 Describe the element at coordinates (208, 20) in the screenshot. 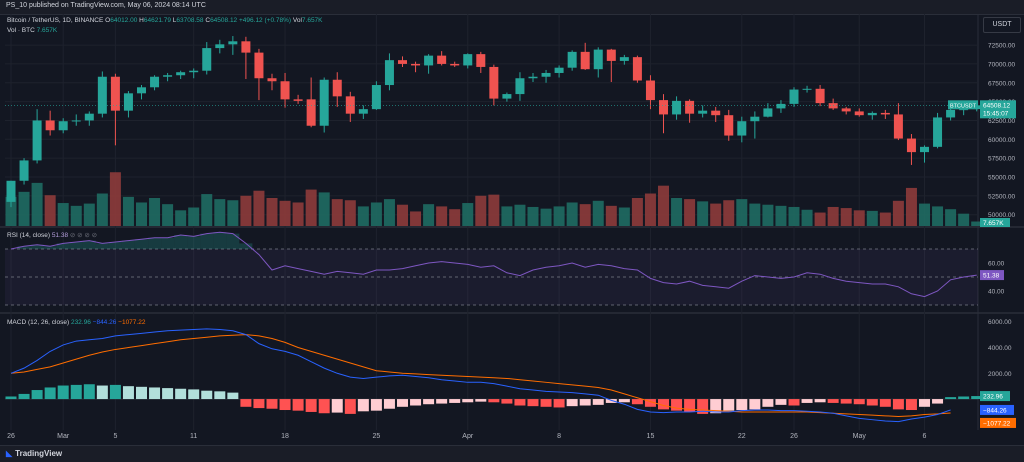

I see `close-label: C` at that location.